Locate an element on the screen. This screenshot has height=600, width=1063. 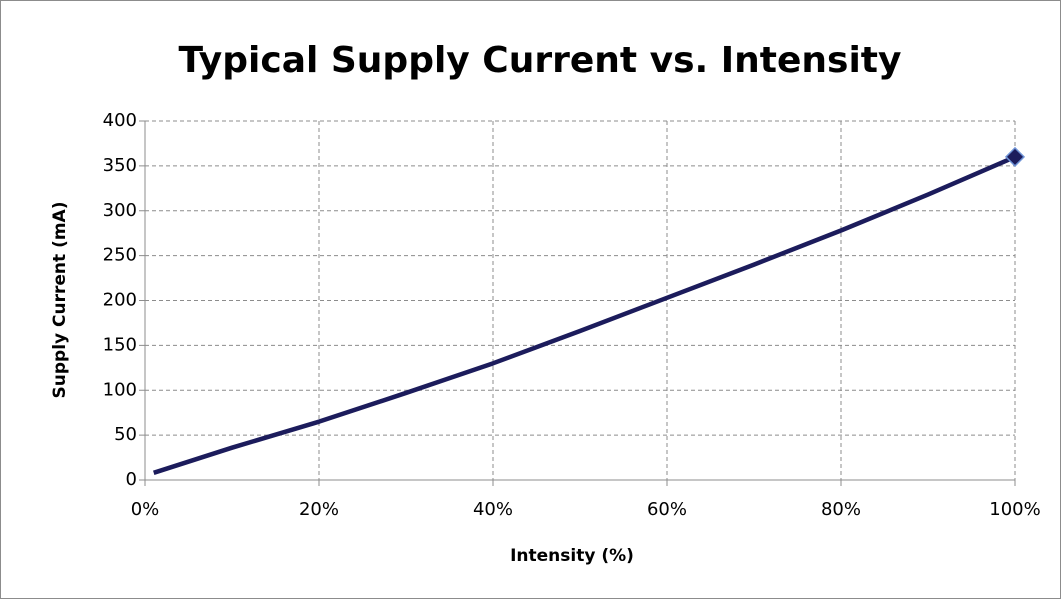
y-tick-label: 150 is located at coordinates (120, 344).